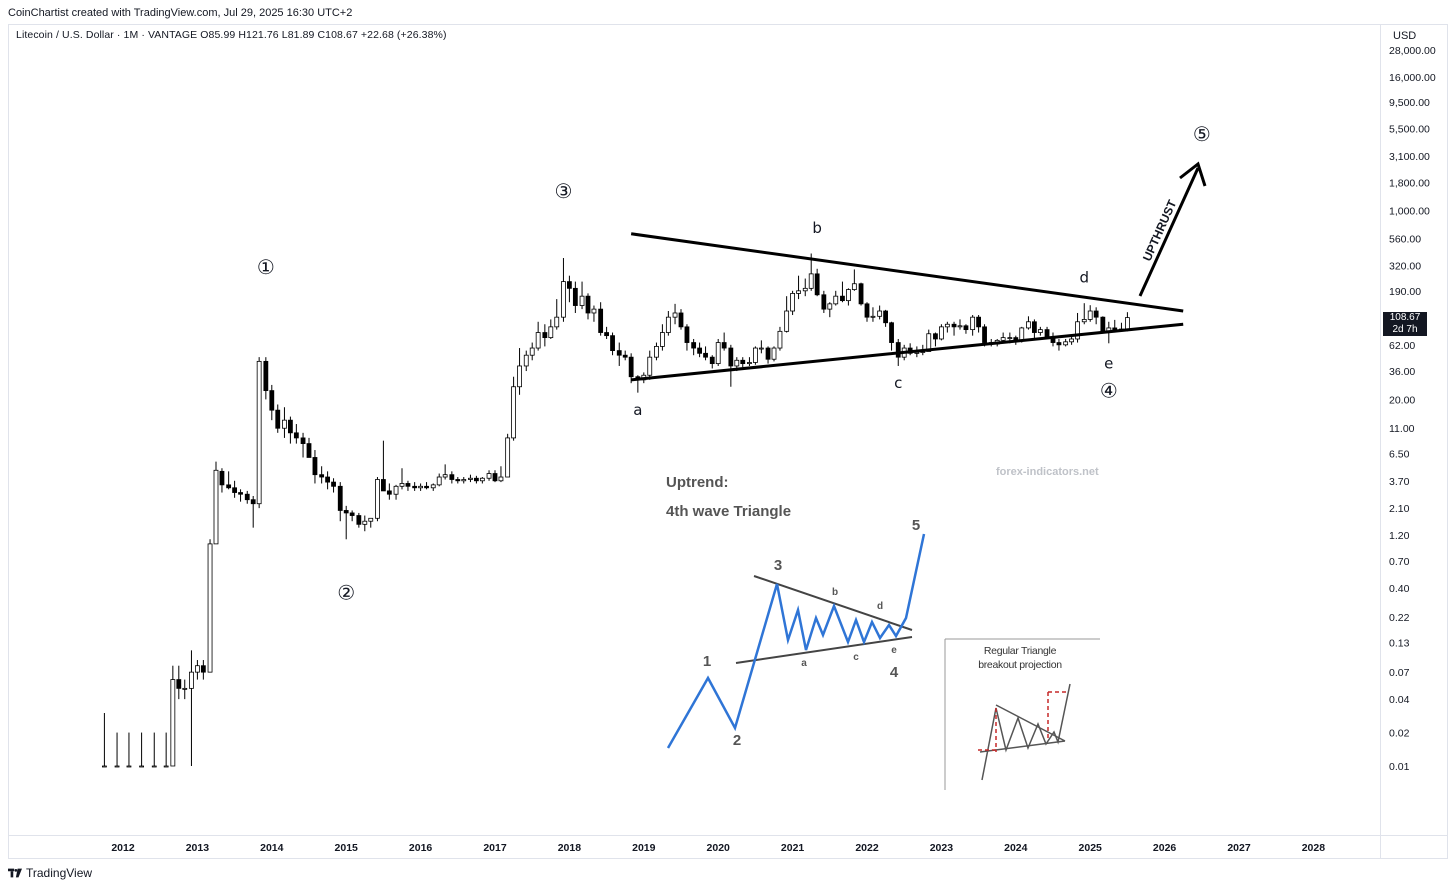 The height and width of the screenshot is (888, 1456). What do you see at coordinates (1405, 36) in the screenshot?
I see `currency-label: USD` at bounding box center [1405, 36].